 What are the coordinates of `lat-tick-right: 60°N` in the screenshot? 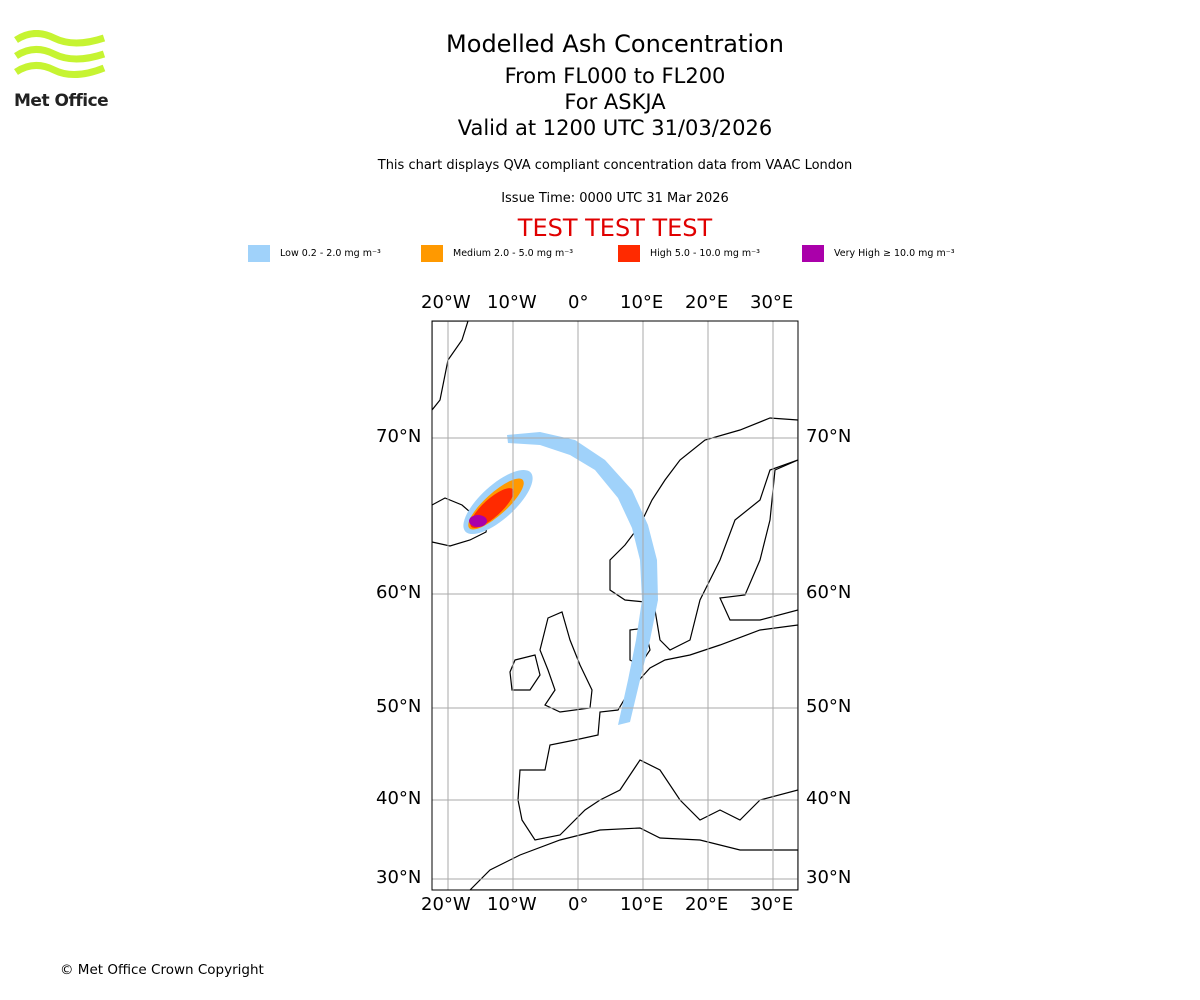 It's located at (829, 592).